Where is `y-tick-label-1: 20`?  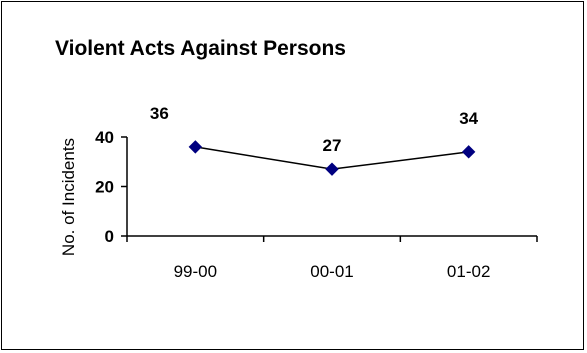
y-tick-label-1: 20 is located at coordinates (104, 187).